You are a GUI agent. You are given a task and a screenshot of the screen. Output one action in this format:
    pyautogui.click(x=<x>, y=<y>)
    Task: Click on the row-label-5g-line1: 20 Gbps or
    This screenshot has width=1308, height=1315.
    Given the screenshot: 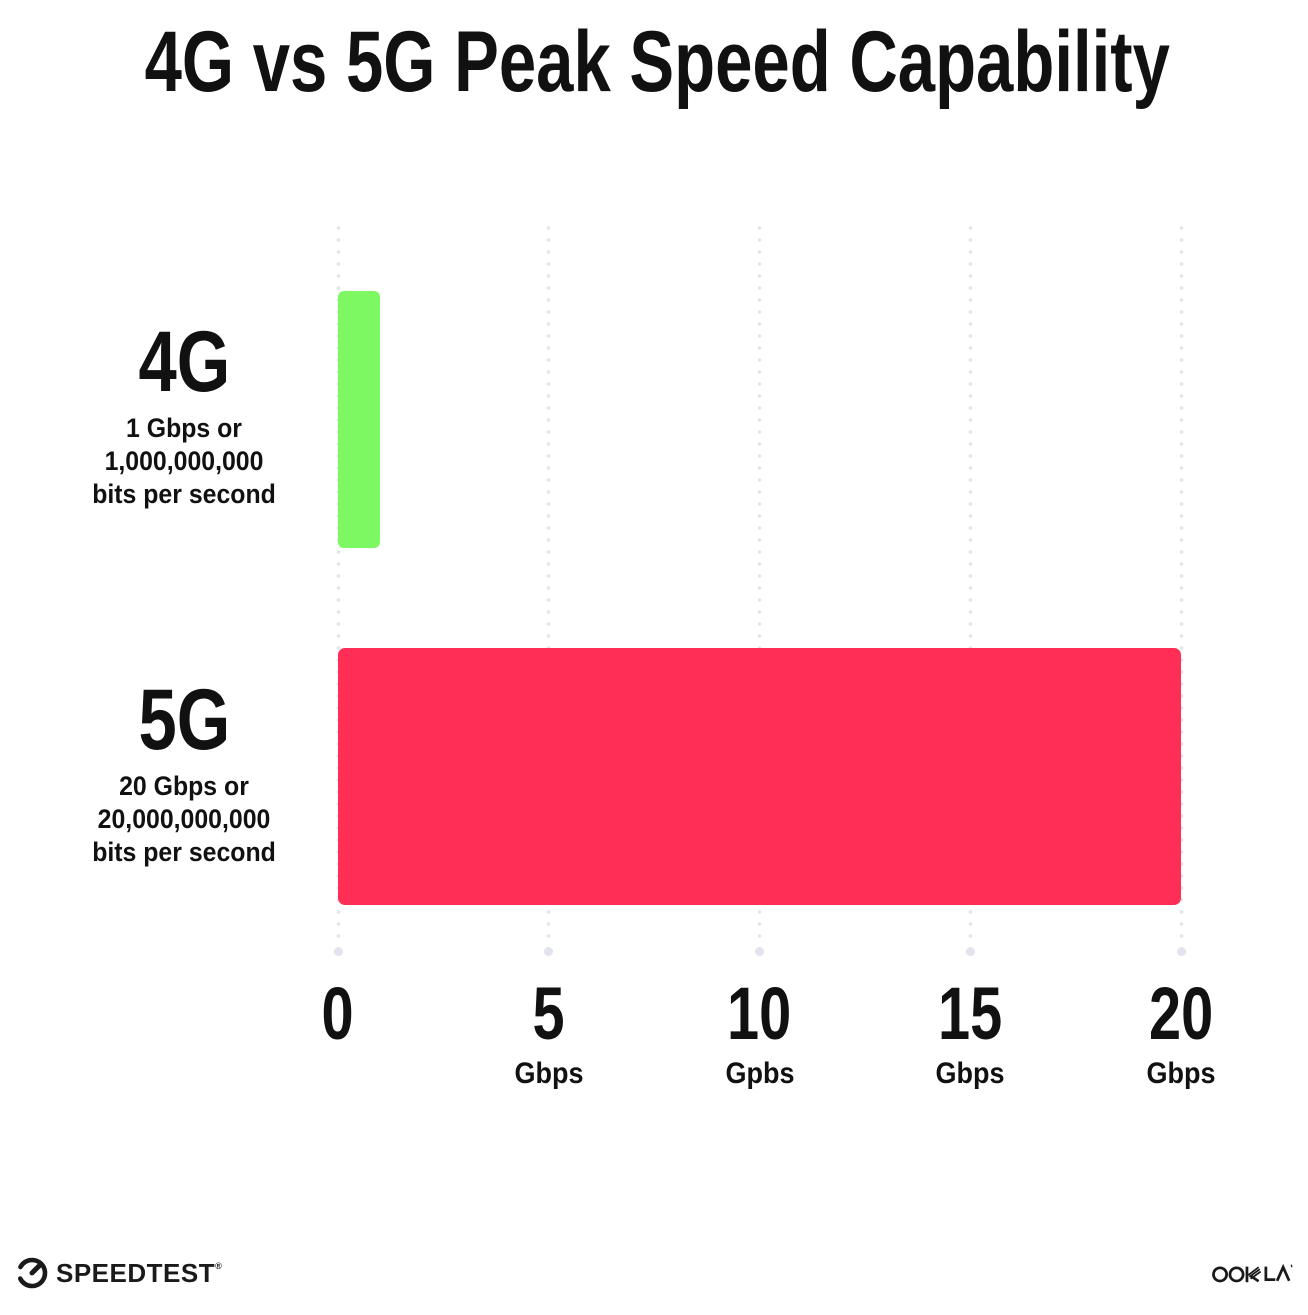 What is the action you would take?
    pyautogui.click(x=184, y=786)
    